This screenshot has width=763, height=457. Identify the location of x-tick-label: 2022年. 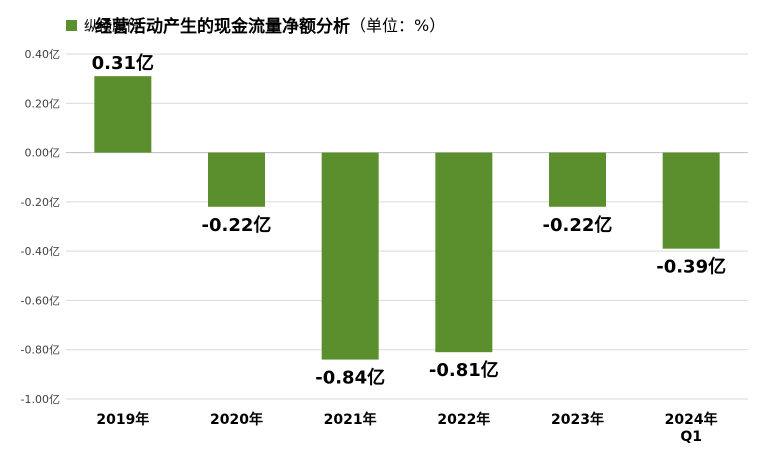
(463, 419).